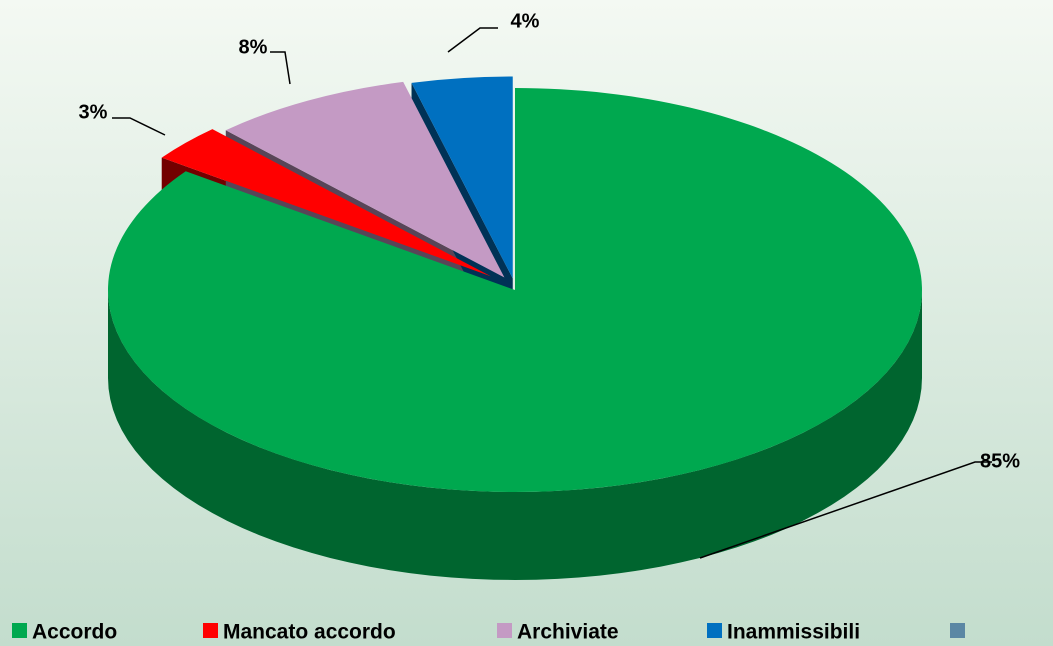 The width and height of the screenshot is (1053, 646). I want to click on legend-label: Archiviate, so click(568, 632).